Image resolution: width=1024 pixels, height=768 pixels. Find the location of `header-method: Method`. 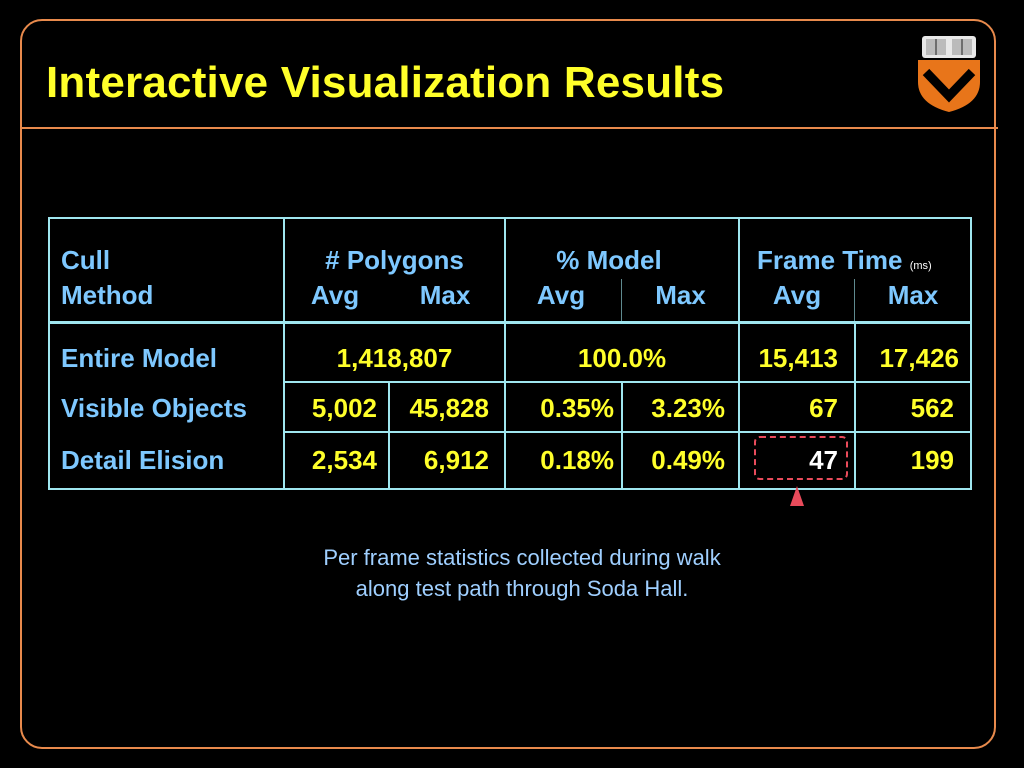

header-method: Method is located at coordinates (107, 295).